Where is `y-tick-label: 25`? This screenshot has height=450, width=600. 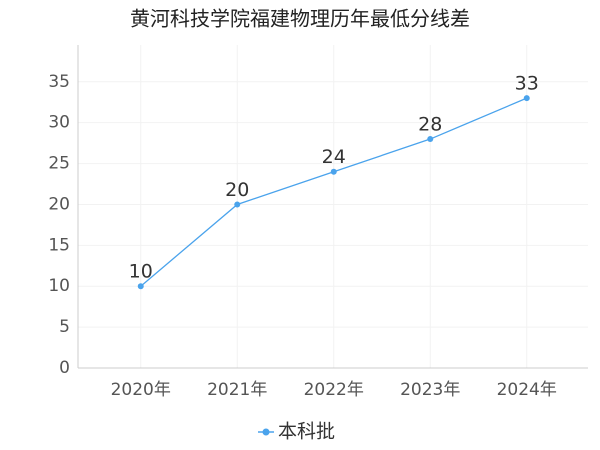
y-tick-label: 25 is located at coordinates (59, 164).